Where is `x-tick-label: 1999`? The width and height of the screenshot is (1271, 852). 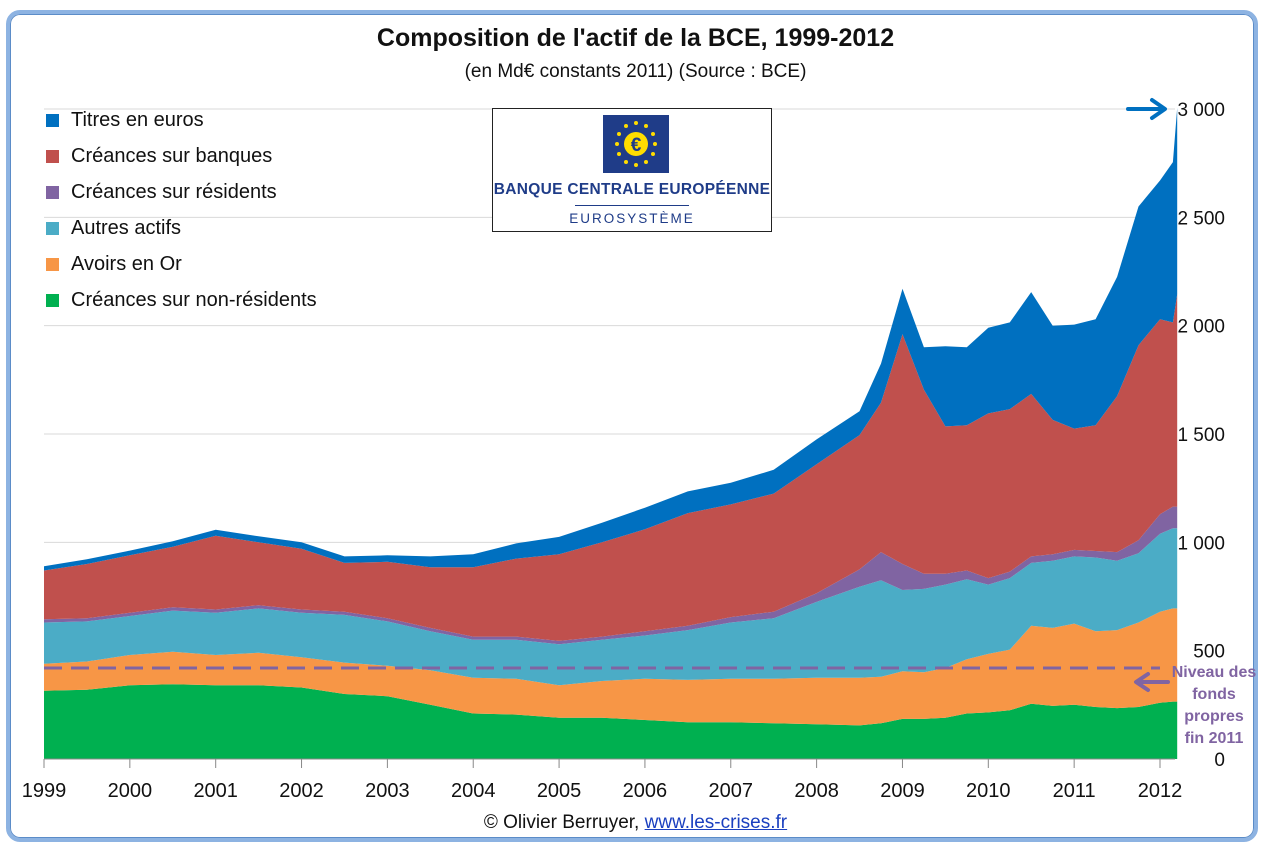
x-tick-label: 1999 is located at coordinates (44, 791).